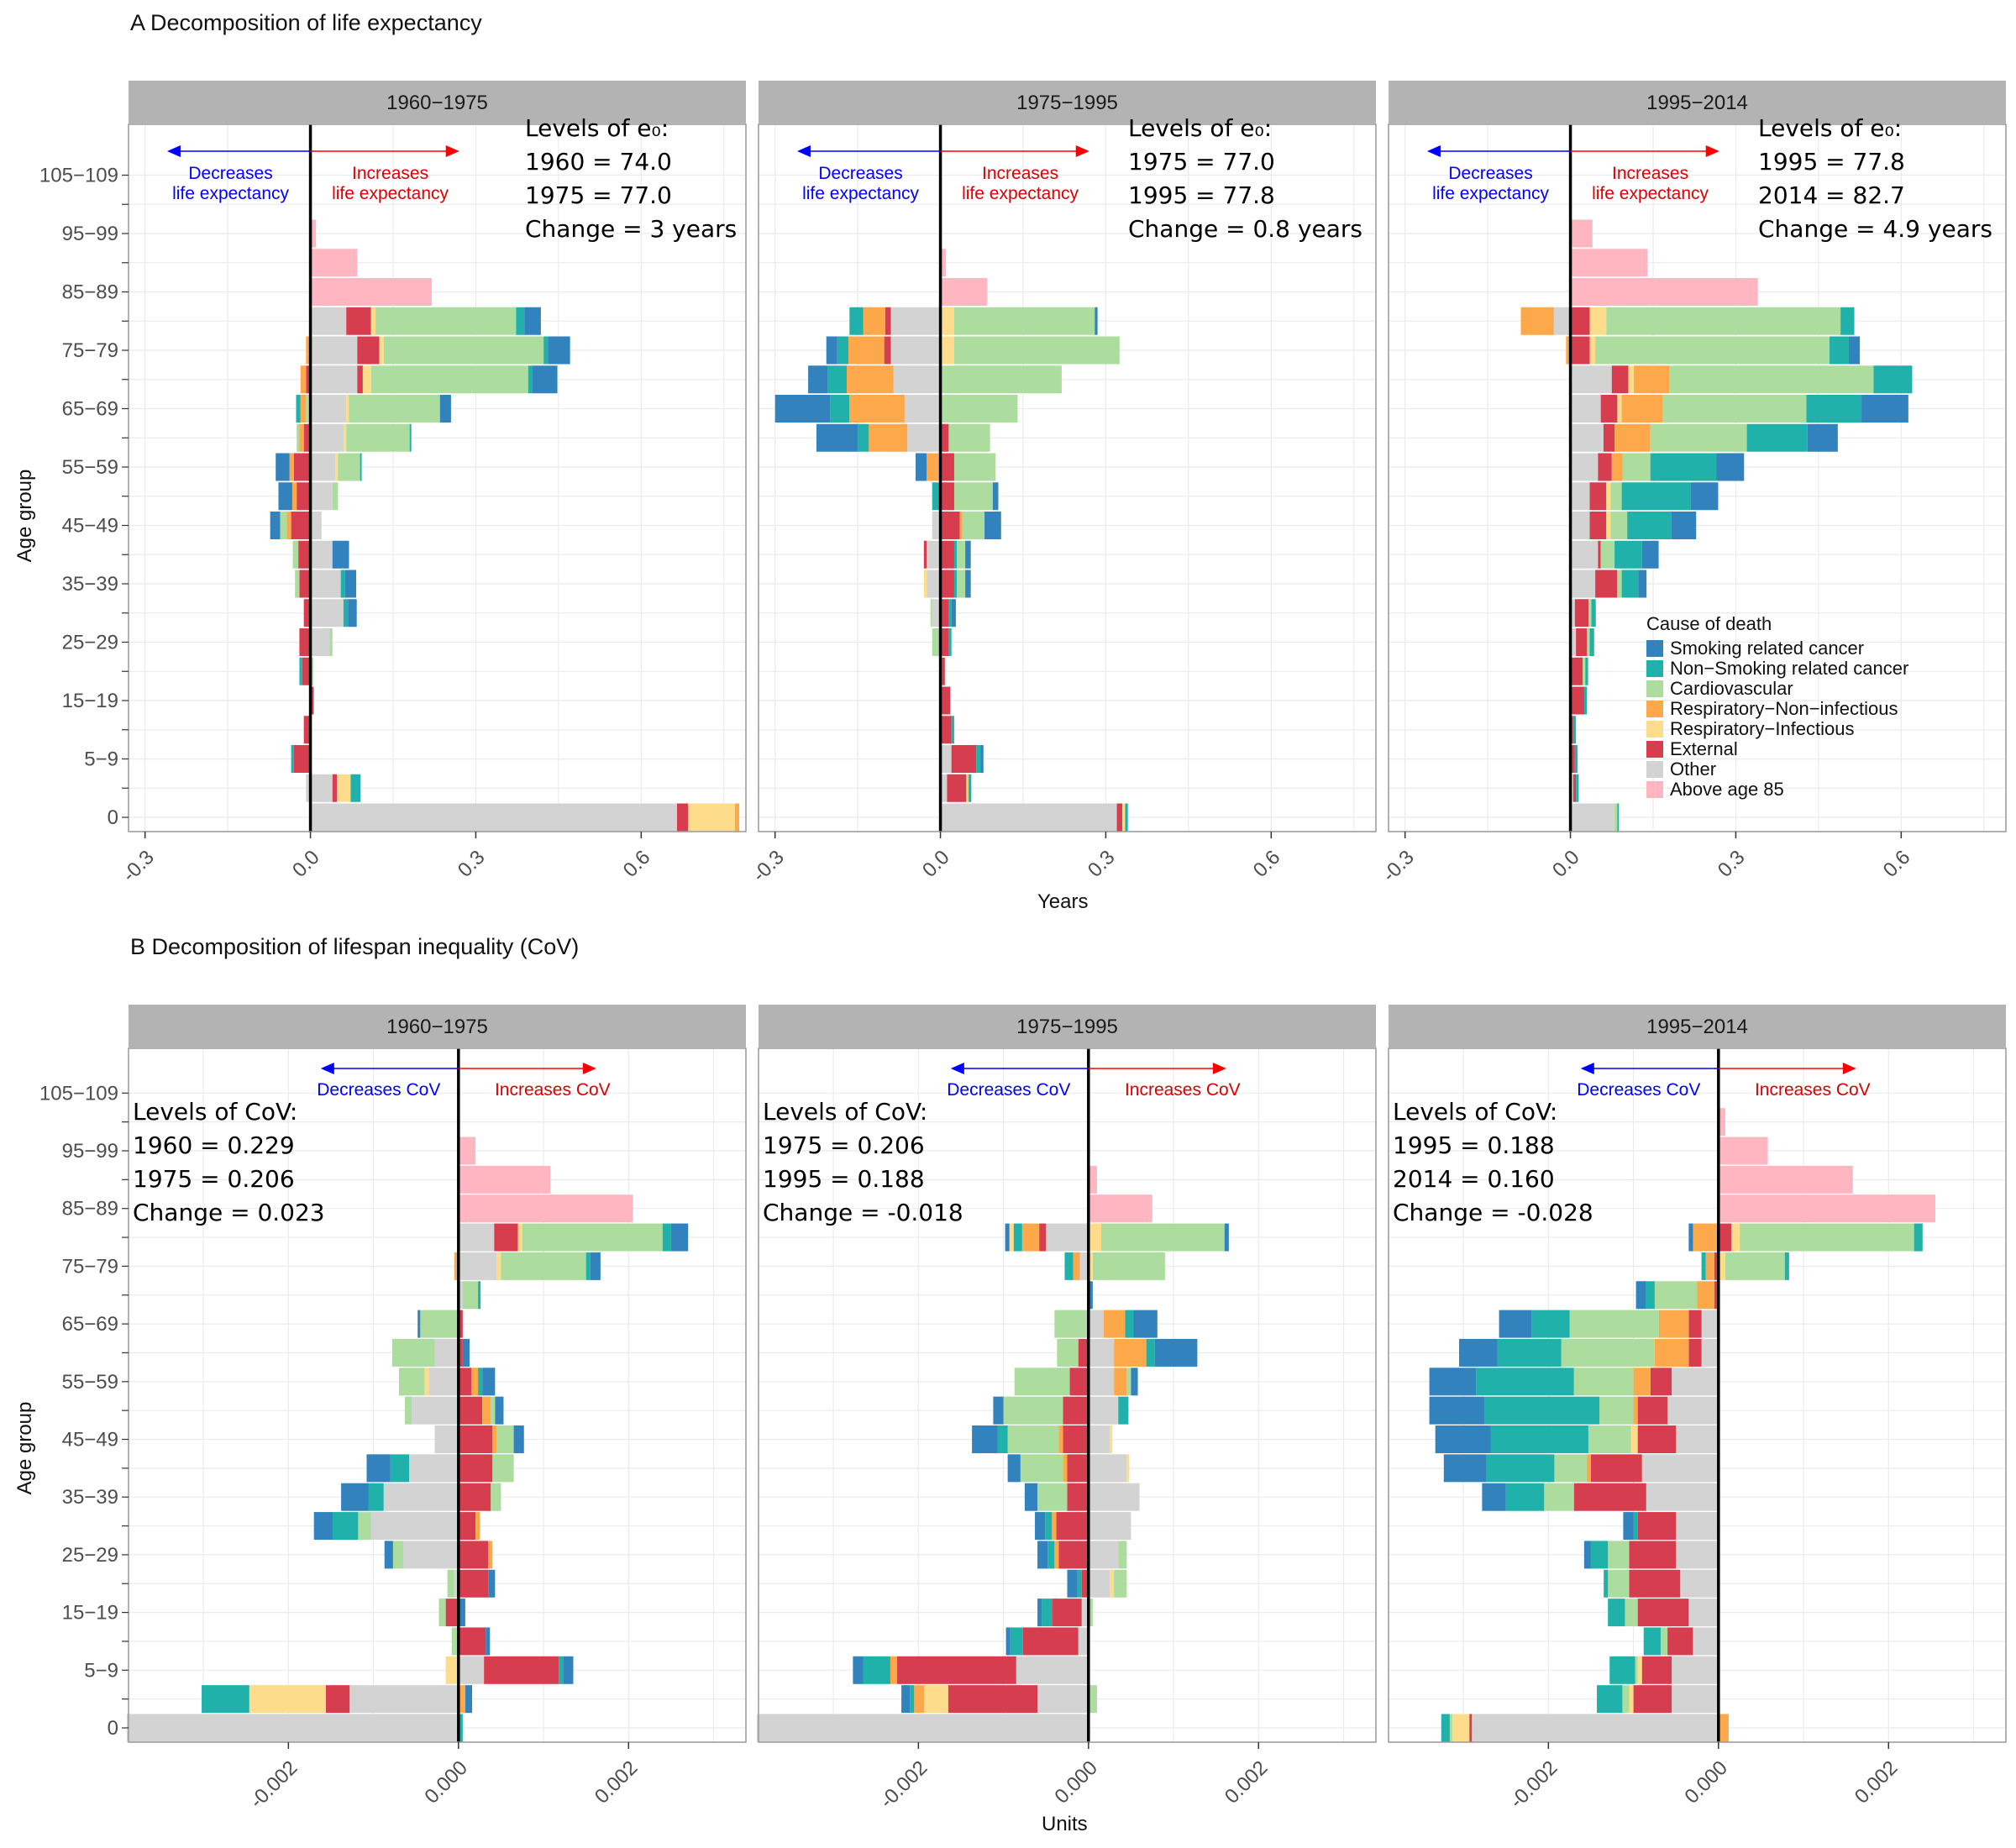 The image size is (2016, 1848). Describe the element at coordinates (1398, 866) in the screenshot. I see `x-tick-label: -0.3` at that location.